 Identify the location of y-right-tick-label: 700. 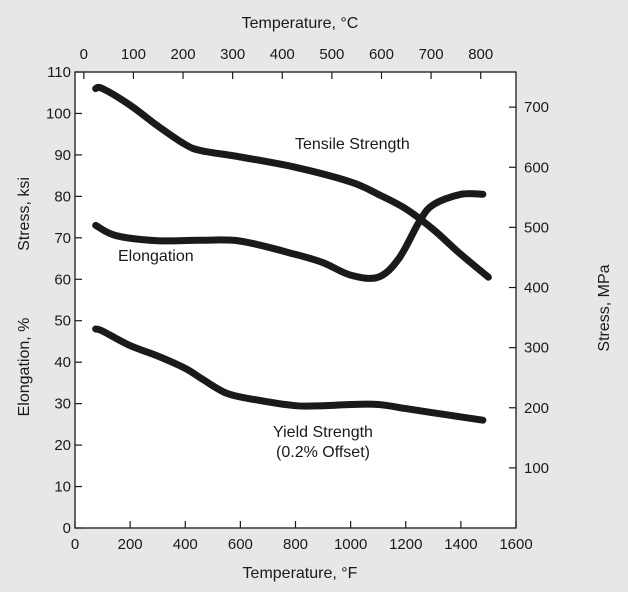
(536, 107).